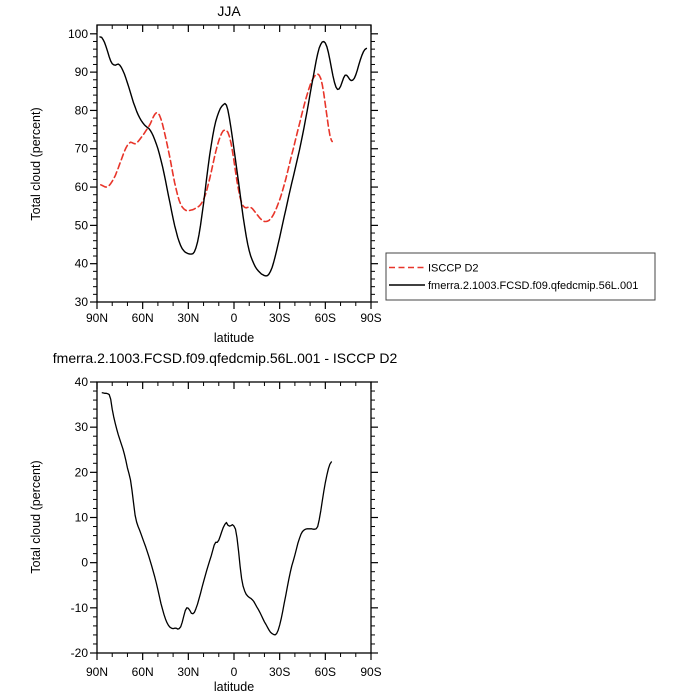 The height and width of the screenshot is (700, 700). I want to click on legend-label: ISCCP D2, so click(453, 268).